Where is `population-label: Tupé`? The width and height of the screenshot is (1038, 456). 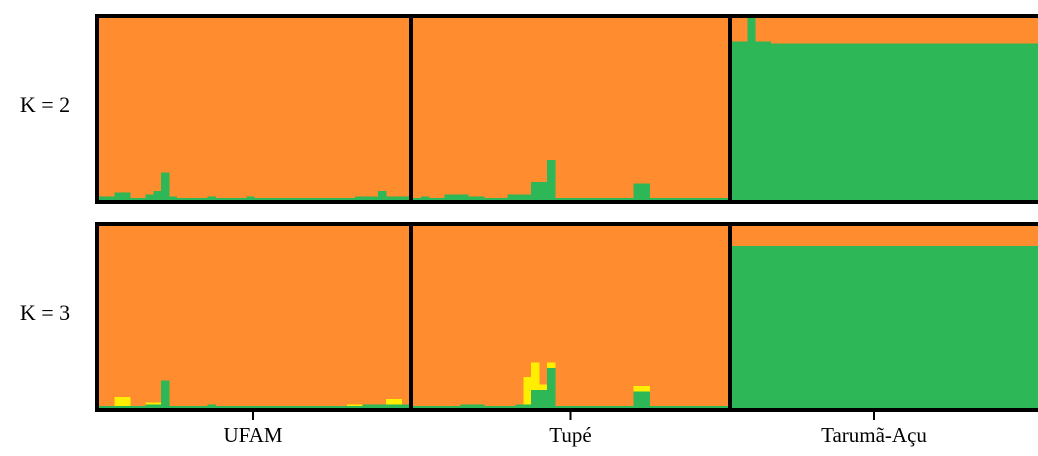 population-label: Tupé is located at coordinates (570, 435).